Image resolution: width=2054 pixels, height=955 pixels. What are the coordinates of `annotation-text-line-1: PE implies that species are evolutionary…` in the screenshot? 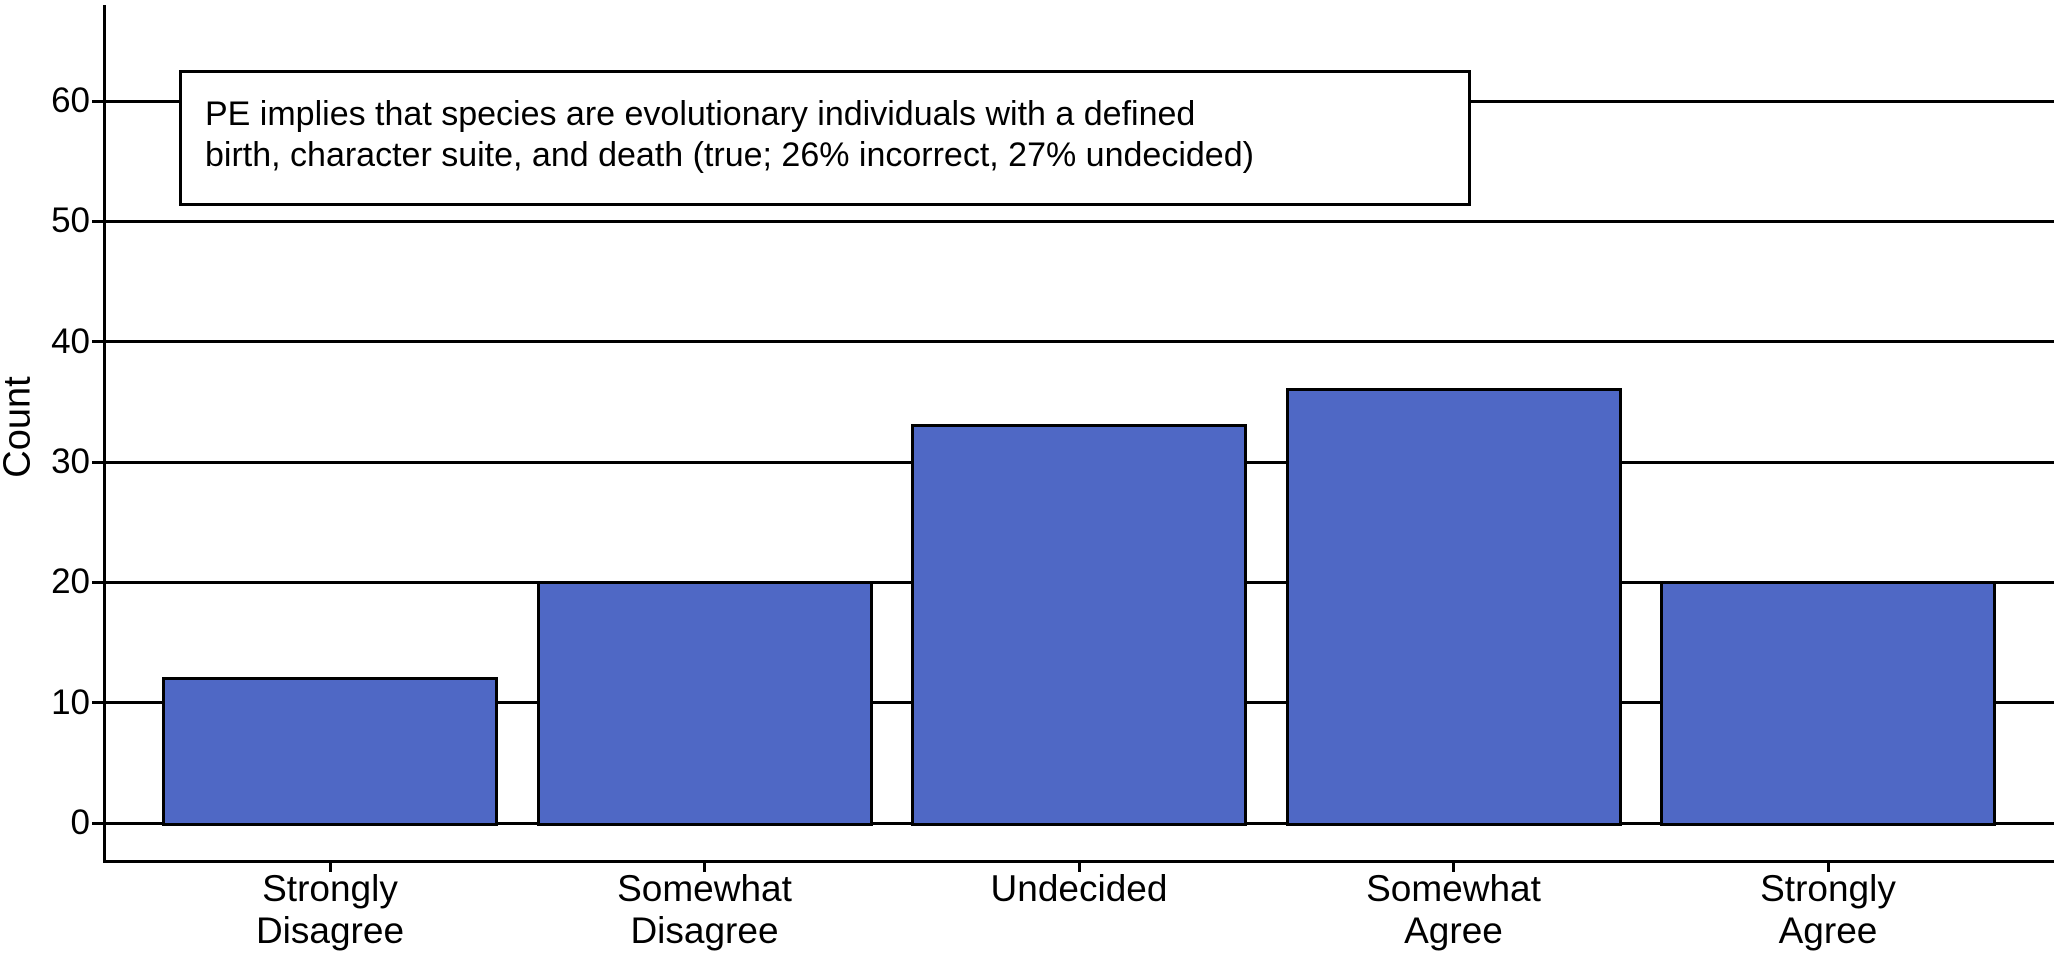 It's located at (700, 114).